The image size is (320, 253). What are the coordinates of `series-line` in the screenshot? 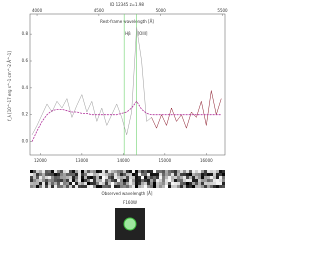 It's located at (186, 109).